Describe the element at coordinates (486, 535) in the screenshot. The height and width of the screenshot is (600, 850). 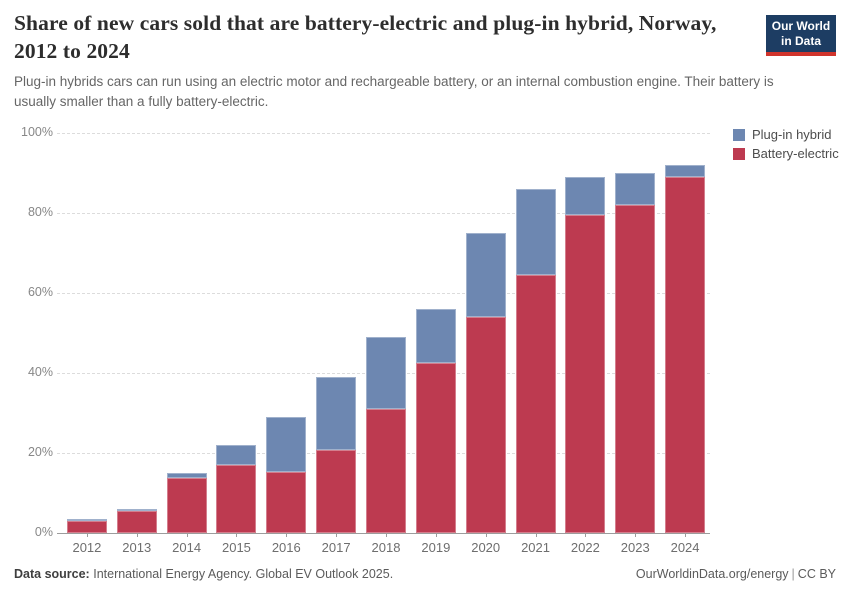
I see `x-tick-mark-2020` at that location.